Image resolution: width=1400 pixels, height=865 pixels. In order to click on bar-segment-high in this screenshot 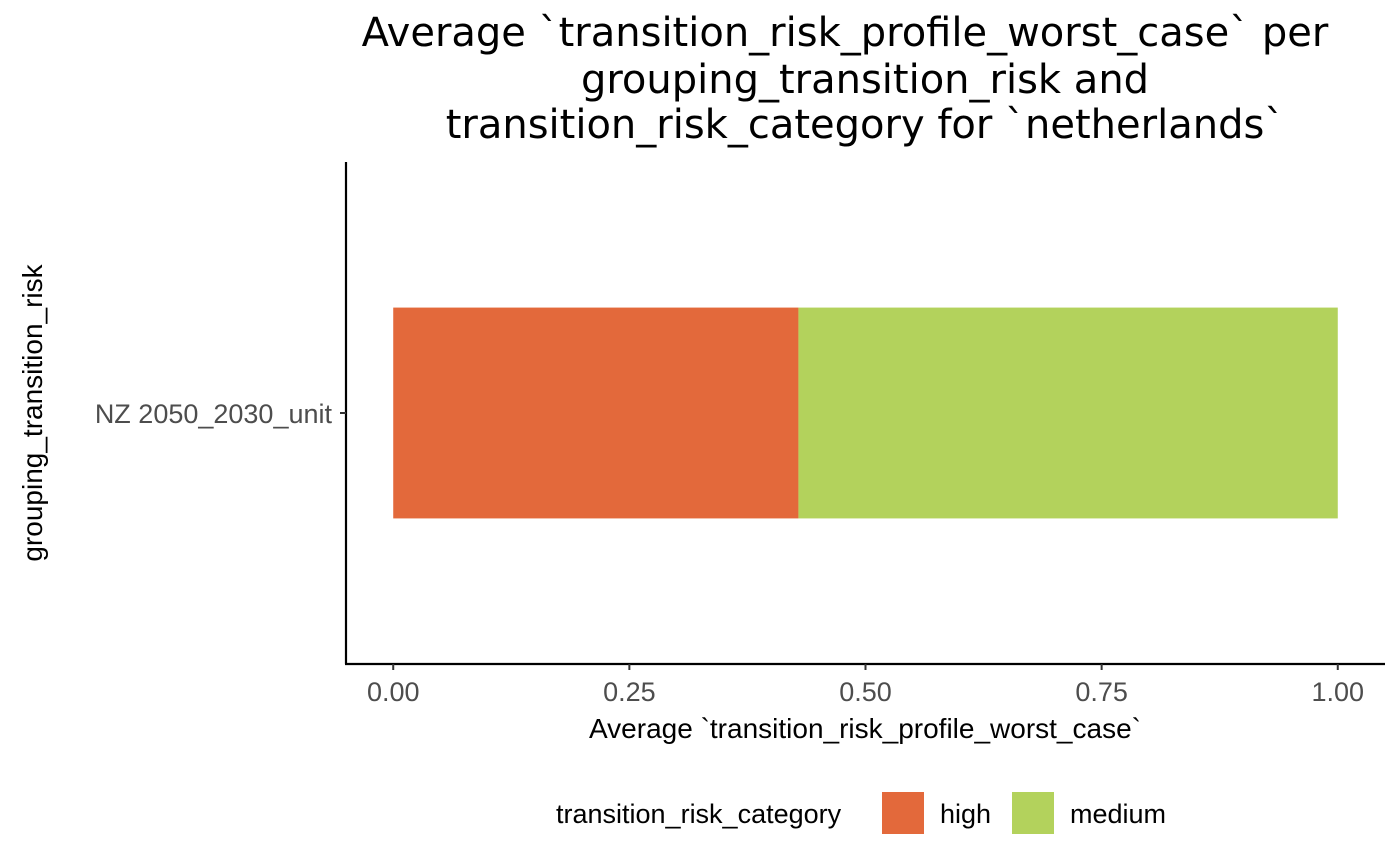, I will do `click(596, 413)`.